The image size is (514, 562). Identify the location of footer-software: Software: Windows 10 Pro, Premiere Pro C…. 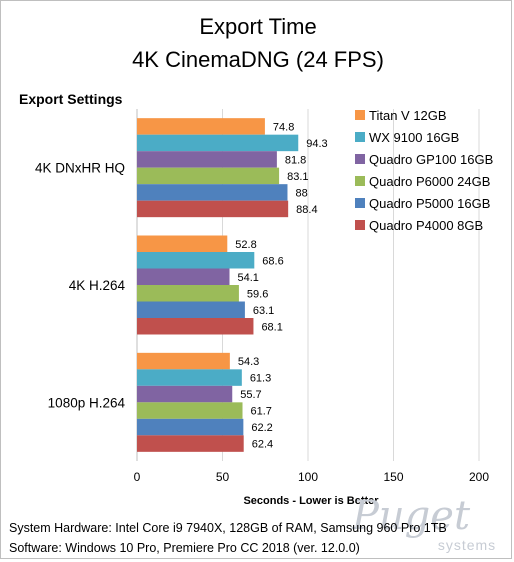
(184, 548).